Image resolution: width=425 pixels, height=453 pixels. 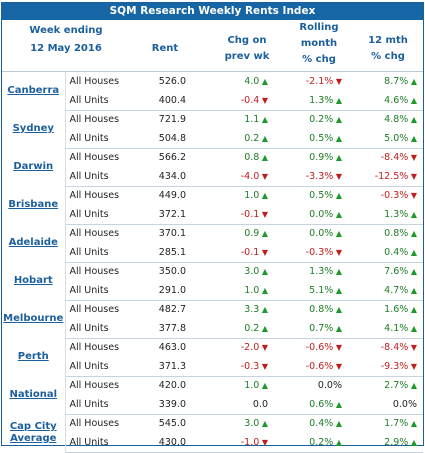 I want to click on chg-header-line2: prev wk, so click(x=247, y=56).